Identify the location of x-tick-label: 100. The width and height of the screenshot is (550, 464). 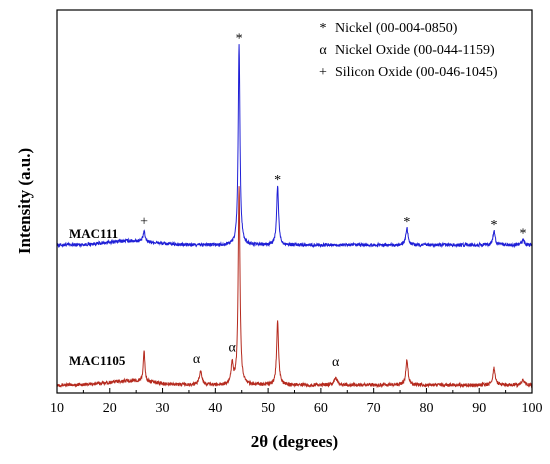
(532, 408).